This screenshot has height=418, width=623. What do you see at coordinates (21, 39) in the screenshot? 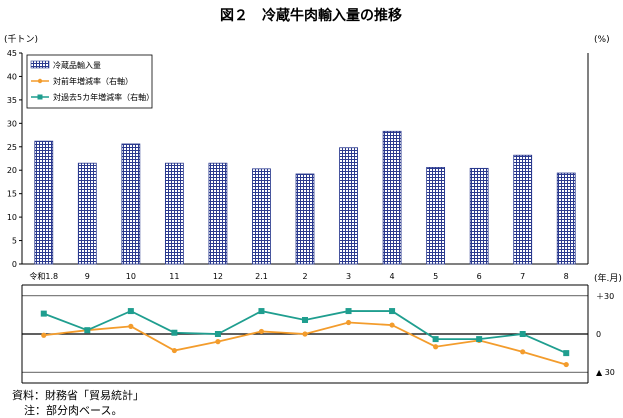
I see `left-axis-unit: (千トン)` at bounding box center [21, 39].